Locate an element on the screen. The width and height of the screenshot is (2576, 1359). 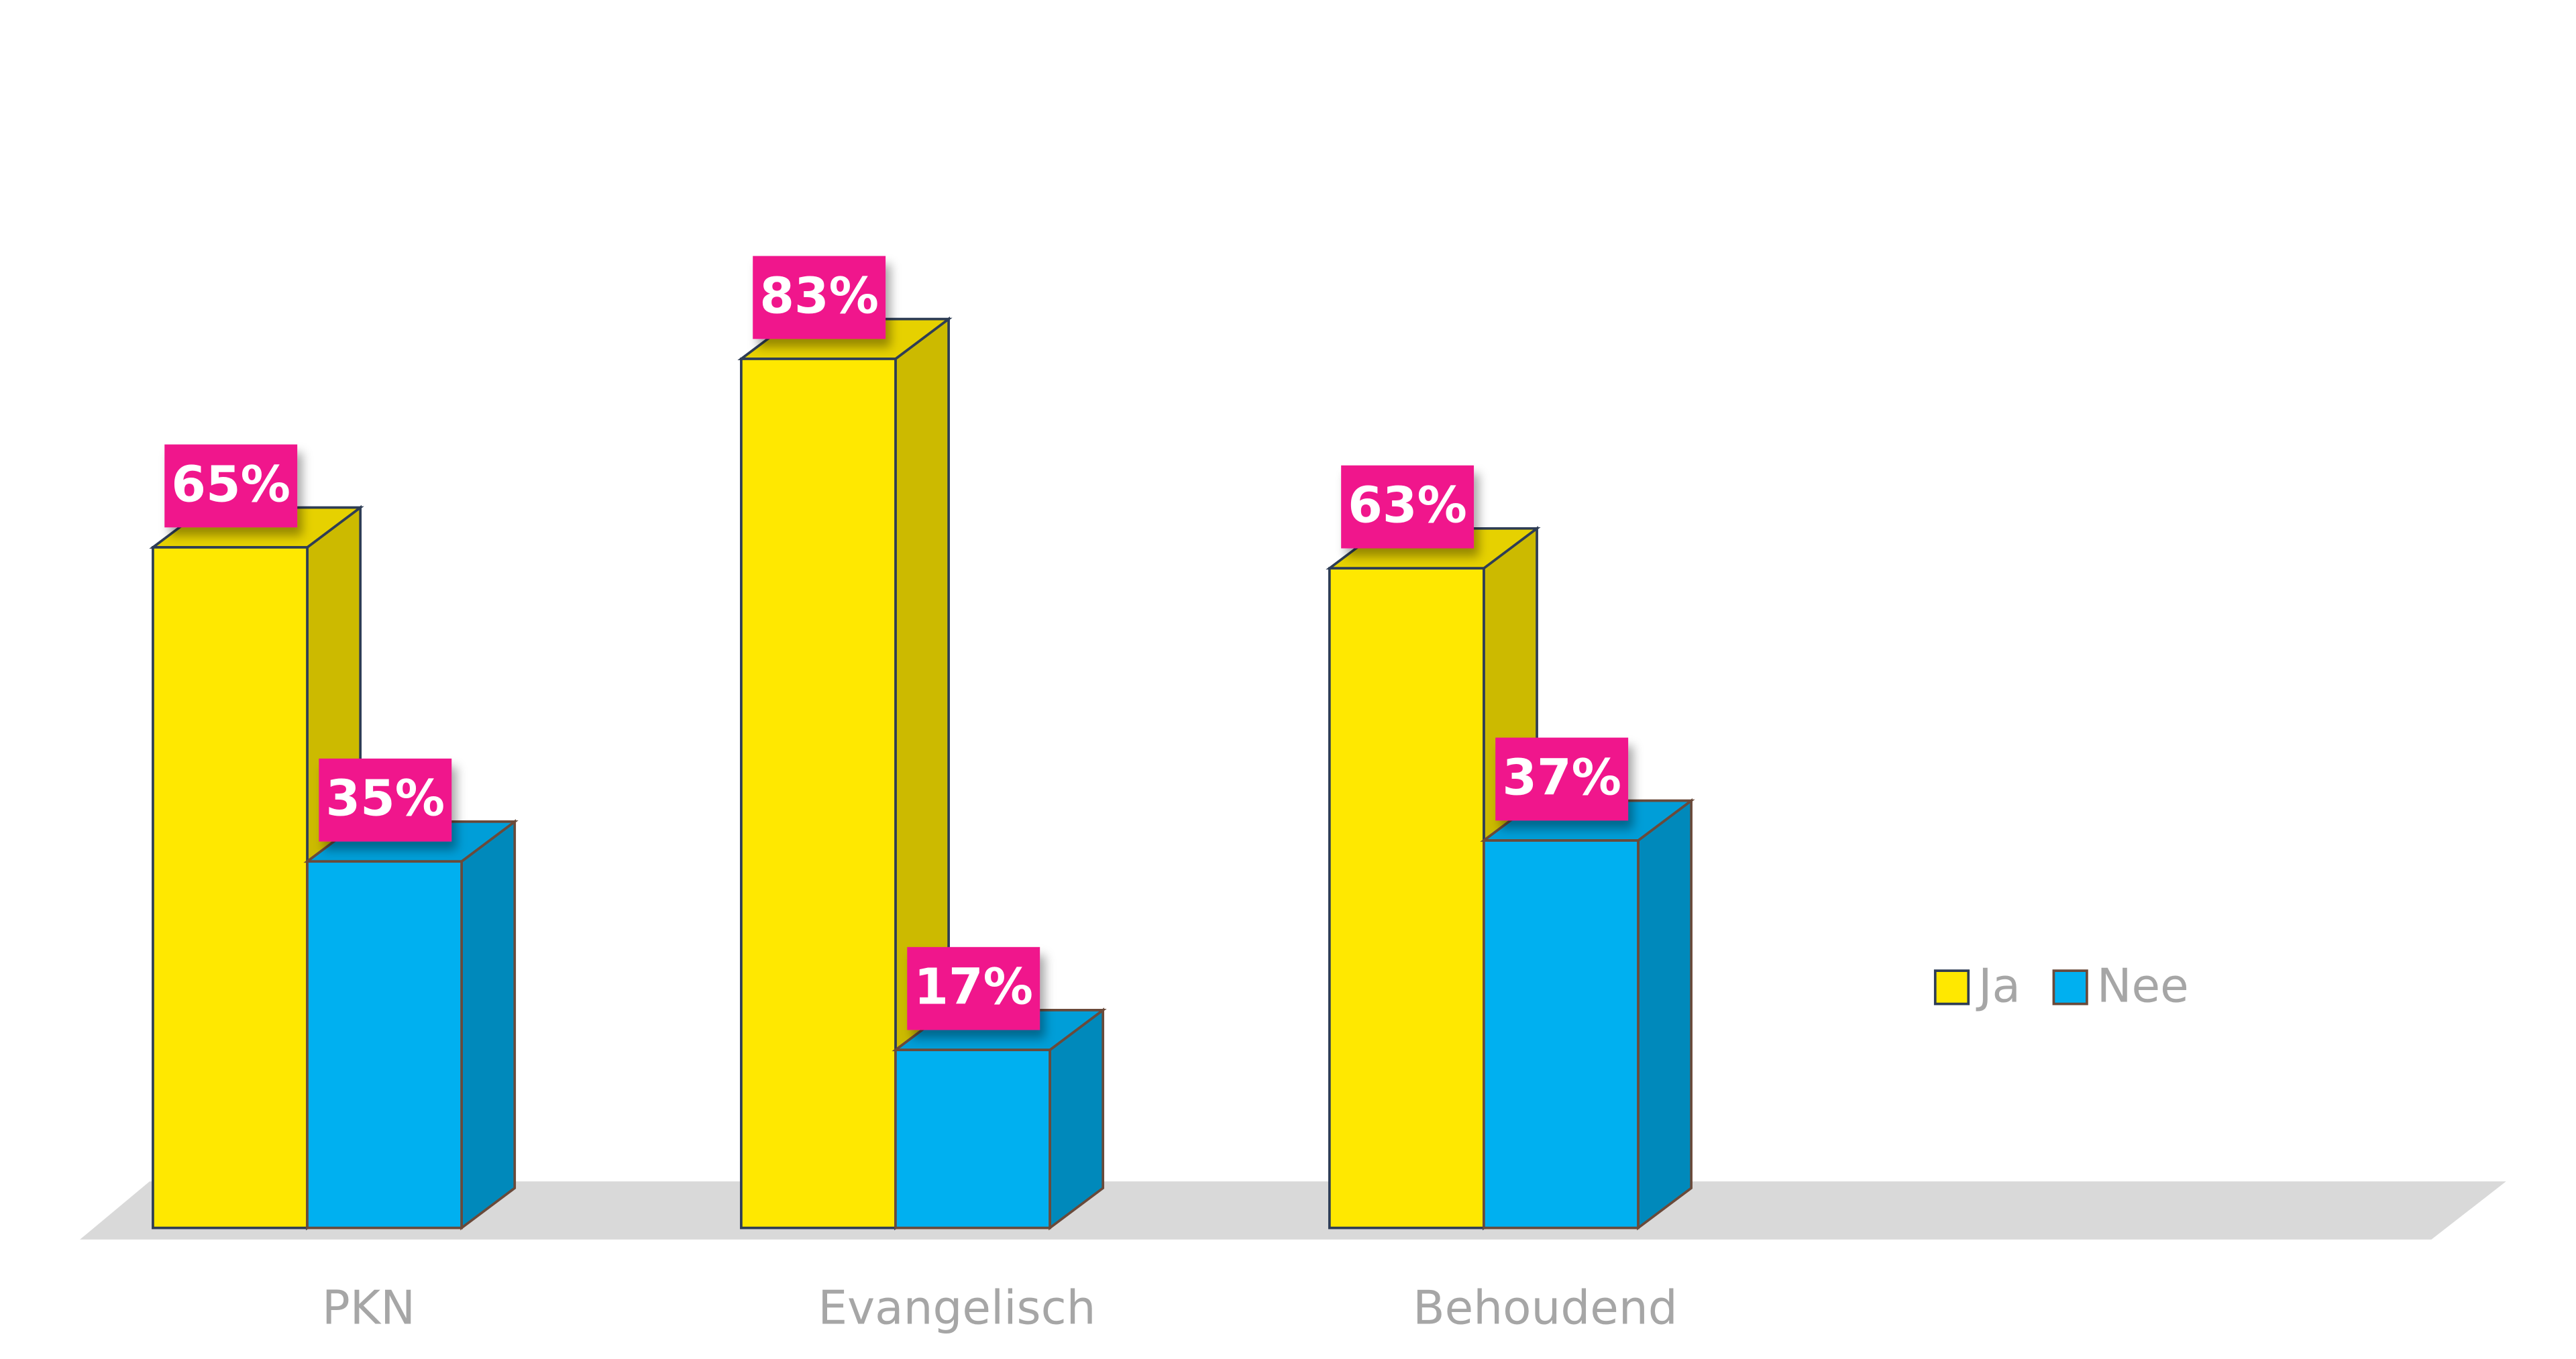
x-tick-label: Evangelisch is located at coordinates (956, 1308).